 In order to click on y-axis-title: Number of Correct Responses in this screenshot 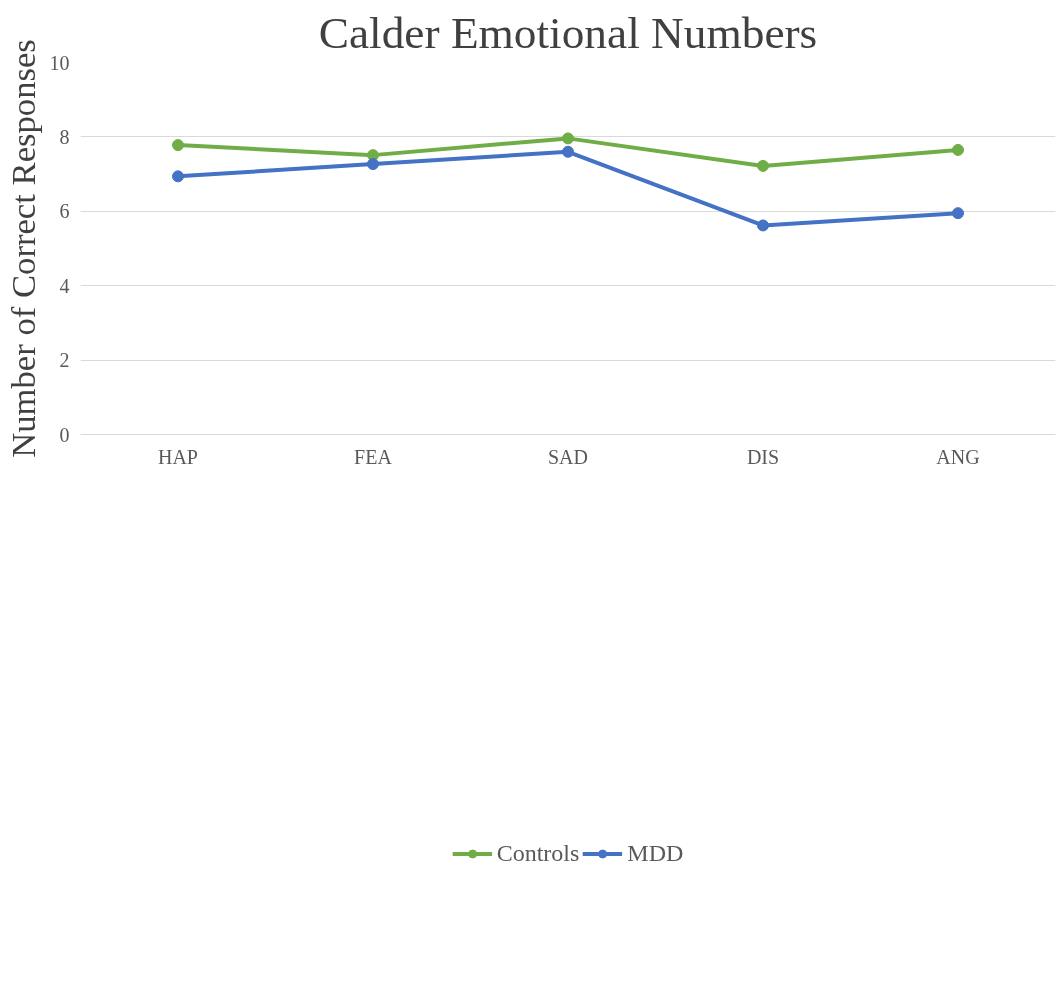, I will do `click(22, 248)`.